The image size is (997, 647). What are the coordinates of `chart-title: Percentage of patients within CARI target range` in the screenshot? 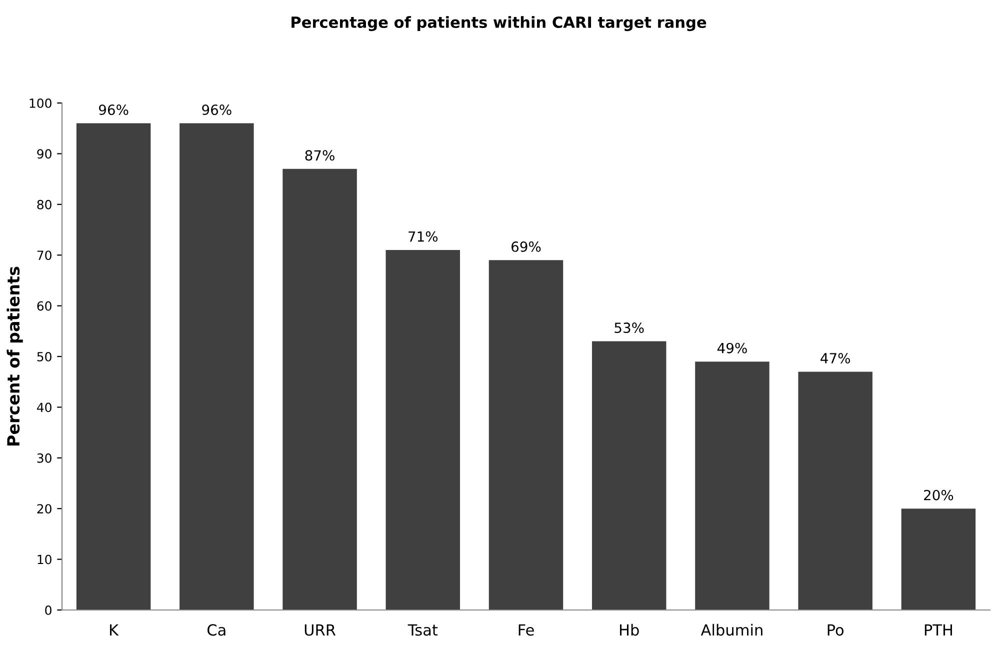 It's located at (499, 24).